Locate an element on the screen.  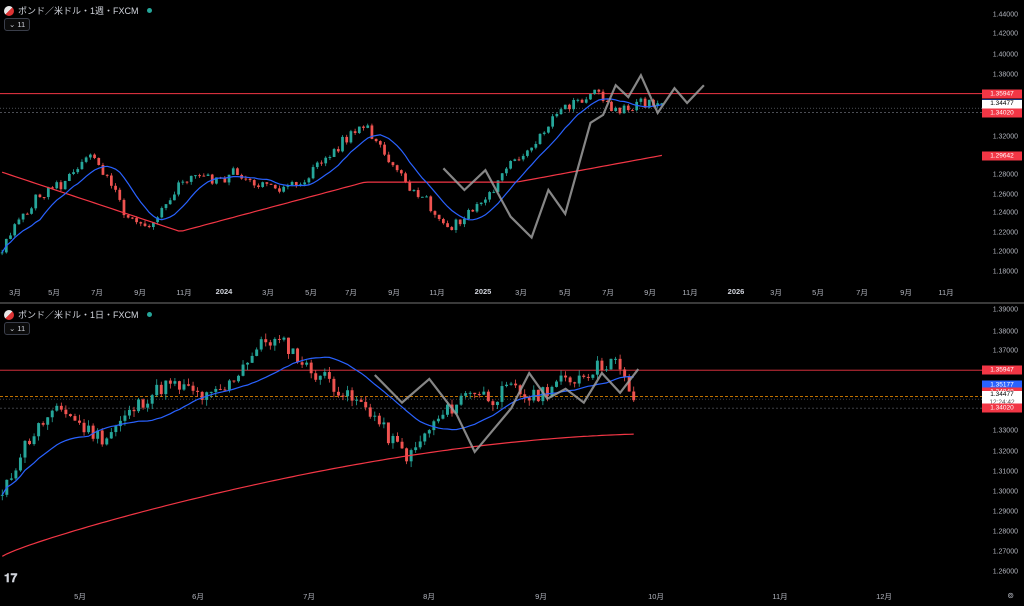
daily-chart-legend: ポンド／米ドル・1日・FXCM is located at coordinates (78, 314).